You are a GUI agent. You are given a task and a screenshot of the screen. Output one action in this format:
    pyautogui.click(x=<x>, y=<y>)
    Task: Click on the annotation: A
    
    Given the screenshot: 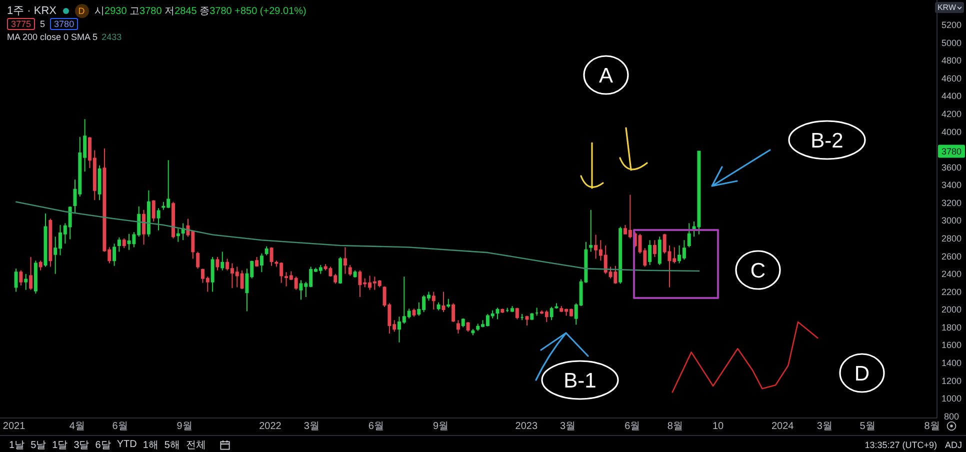 What is the action you would take?
    pyautogui.click(x=606, y=76)
    